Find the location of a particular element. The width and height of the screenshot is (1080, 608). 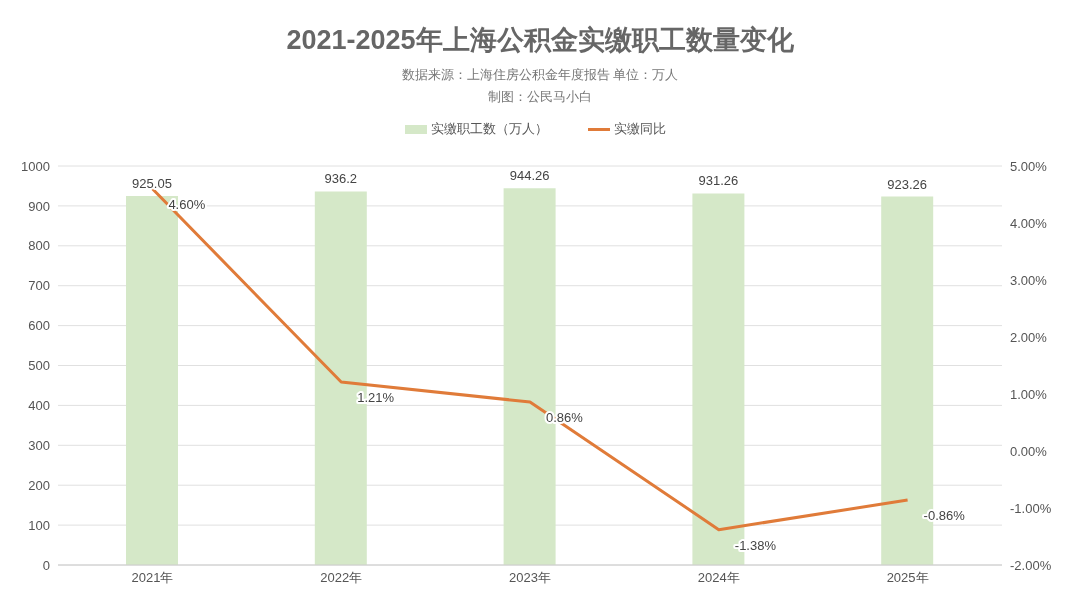

data-label: 936.2 is located at coordinates (341, 179).